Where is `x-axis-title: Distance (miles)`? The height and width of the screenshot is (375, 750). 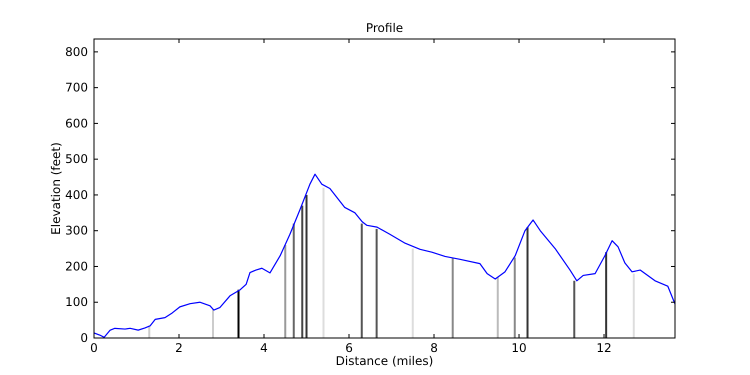 x-axis-title: Distance (miles) is located at coordinates (385, 361).